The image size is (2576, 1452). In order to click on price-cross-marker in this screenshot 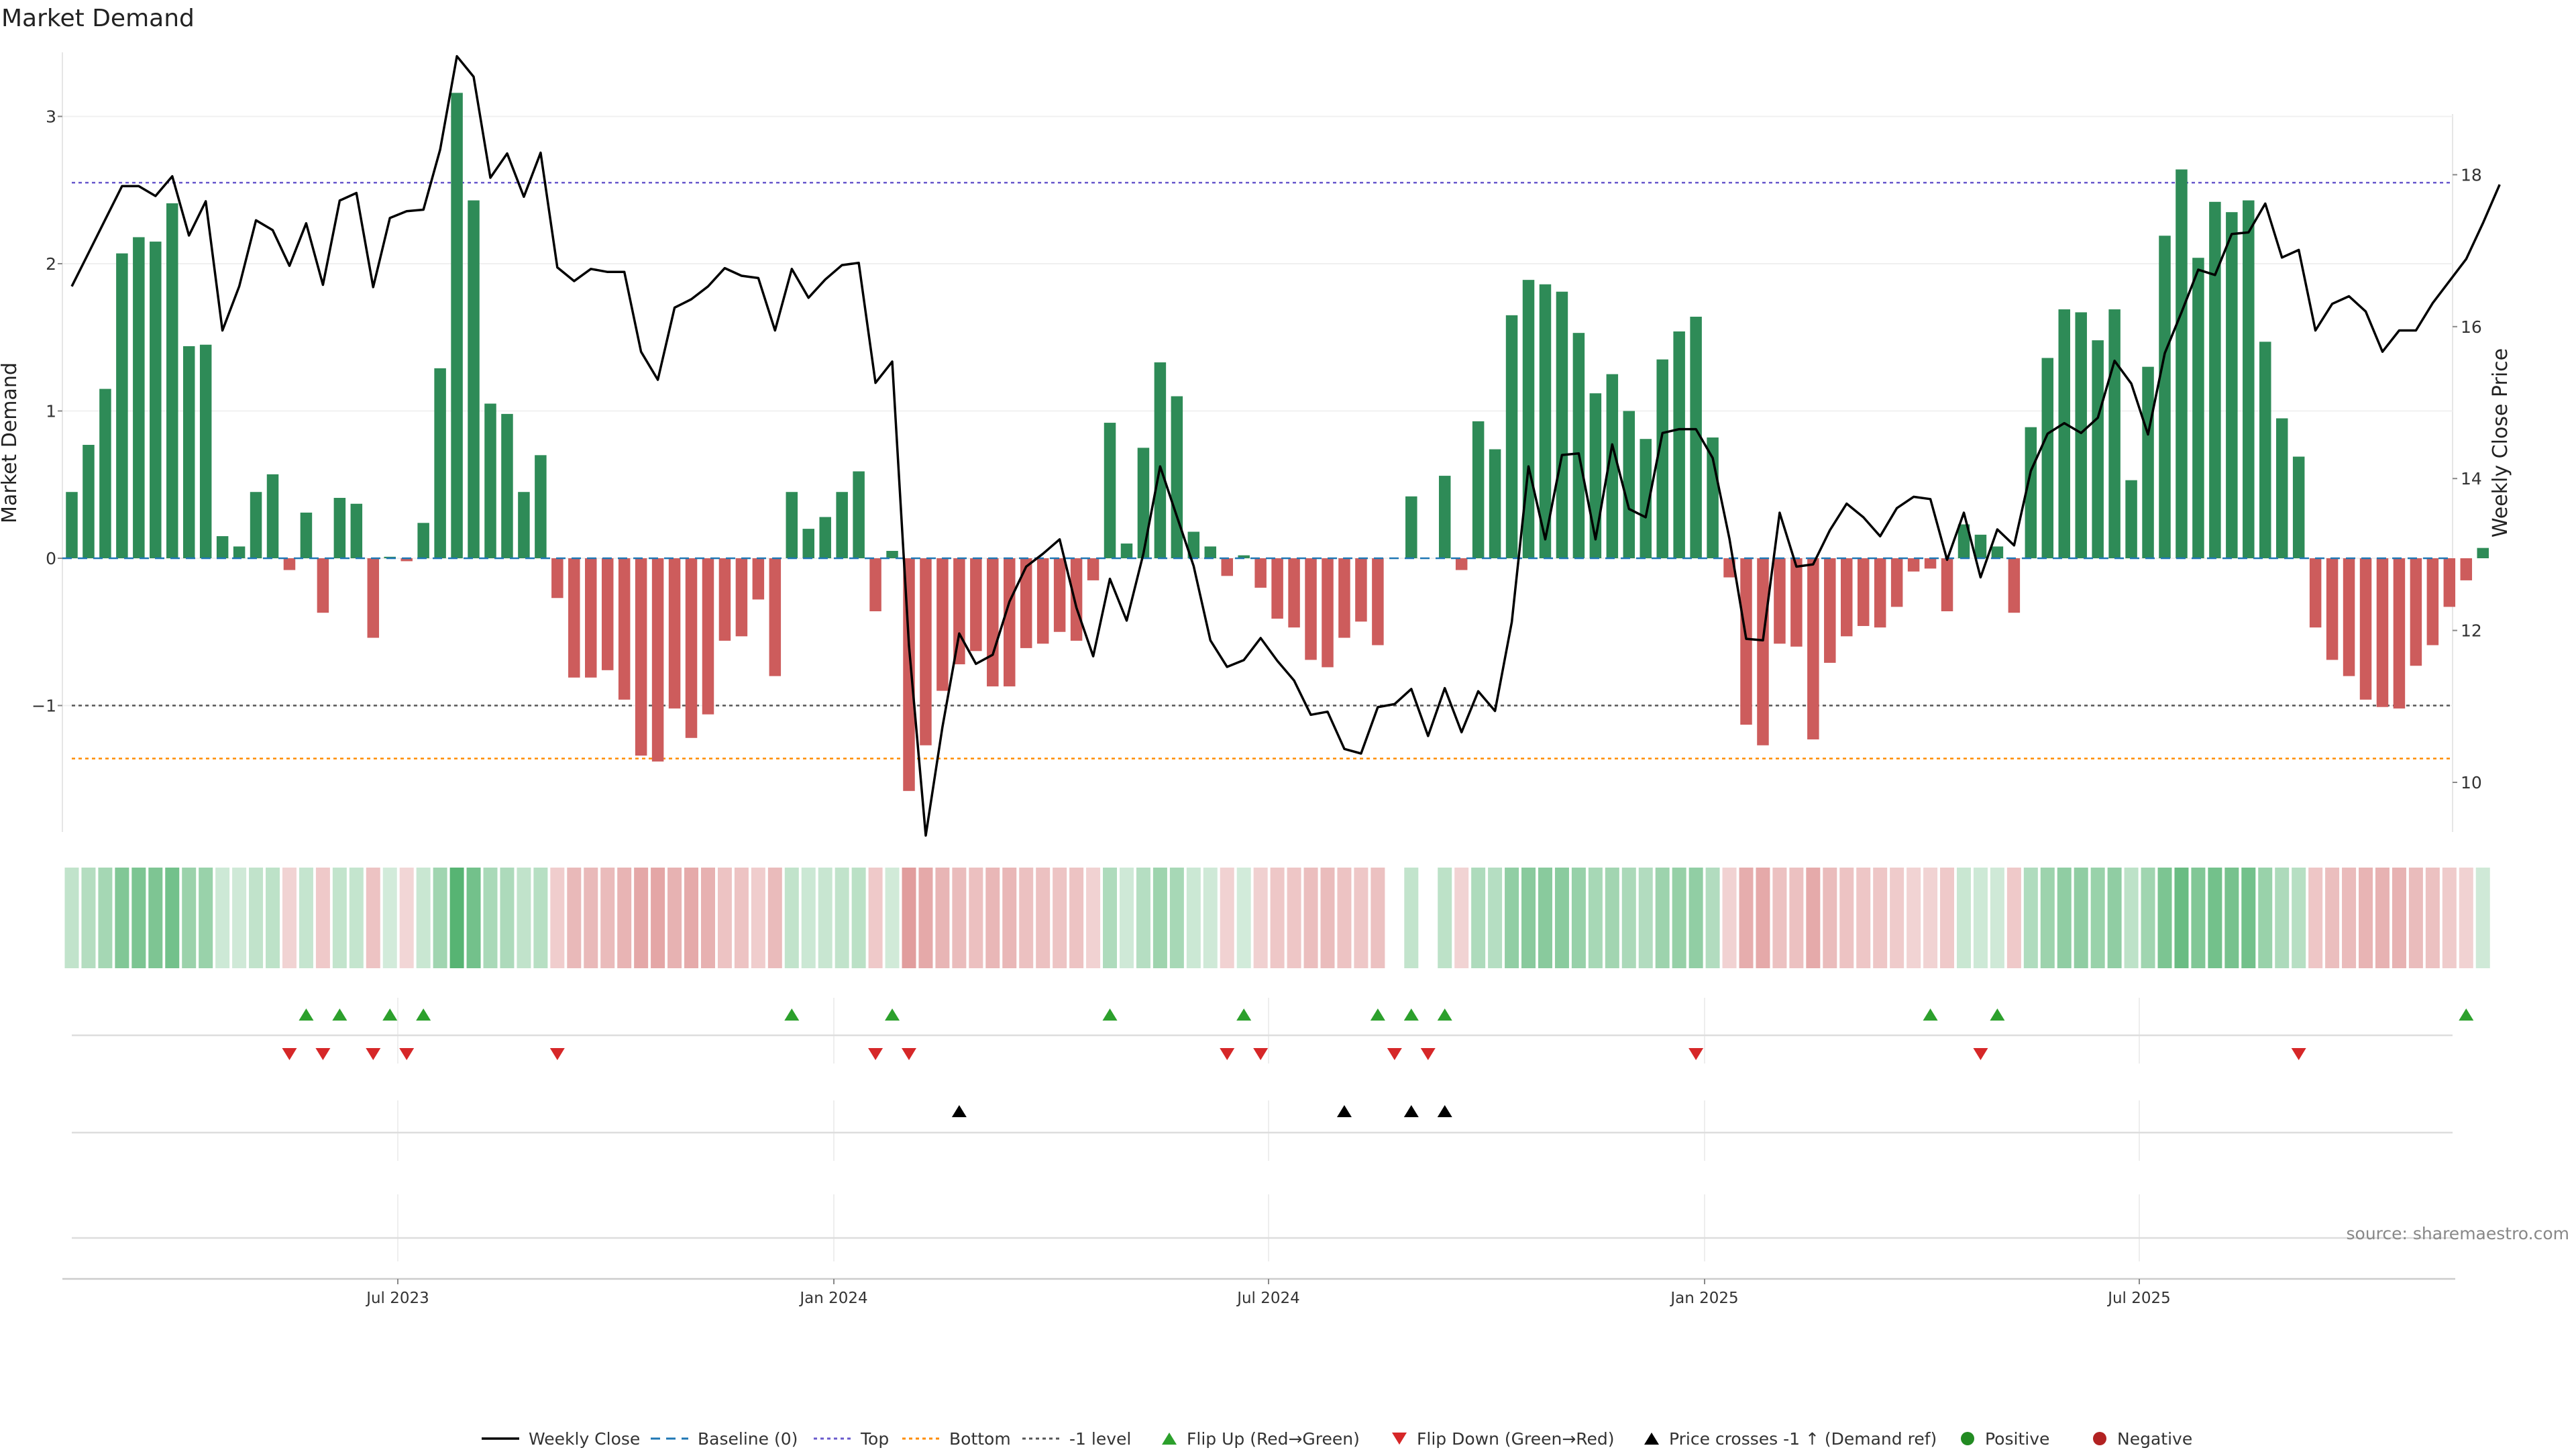, I will do `click(1411, 1111)`.